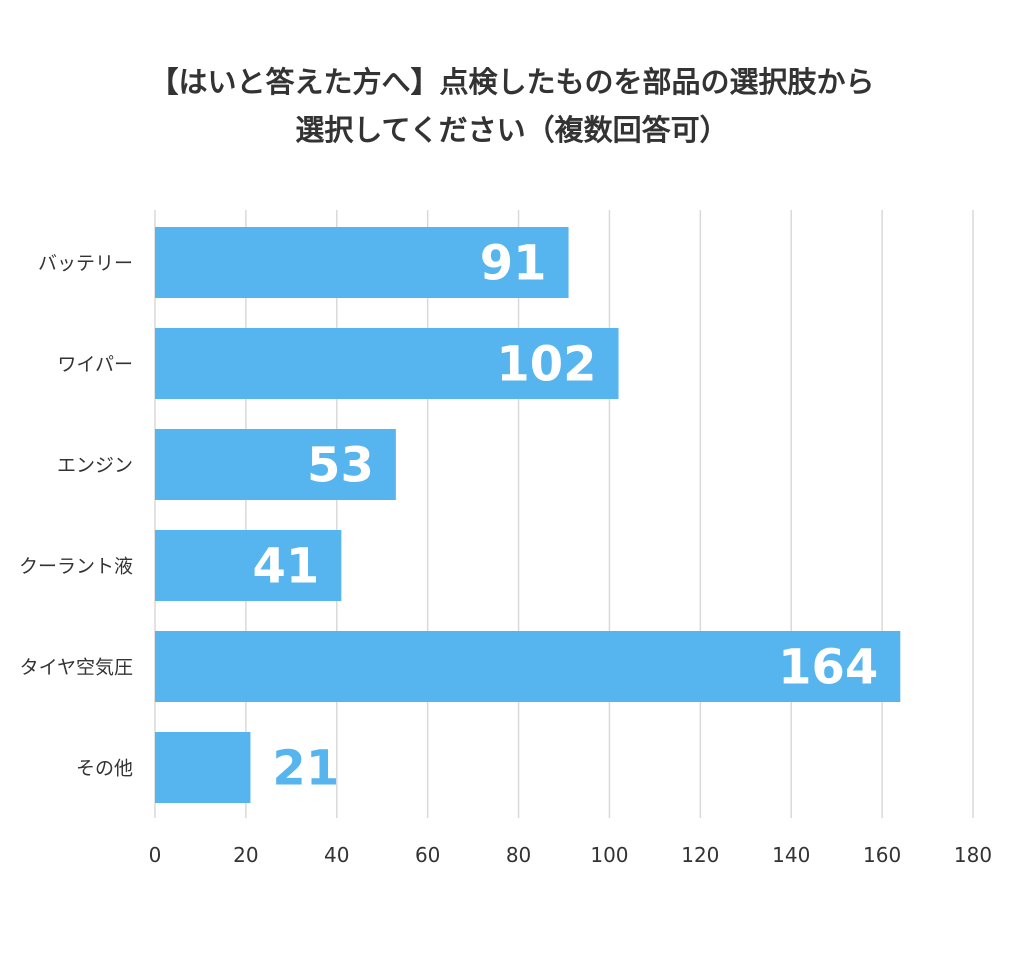 The image size is (1024, 953). What do you see at coordinates (828, 668) in the screenshot?
I see `value-label: 164` at bounding box center [828, 668].